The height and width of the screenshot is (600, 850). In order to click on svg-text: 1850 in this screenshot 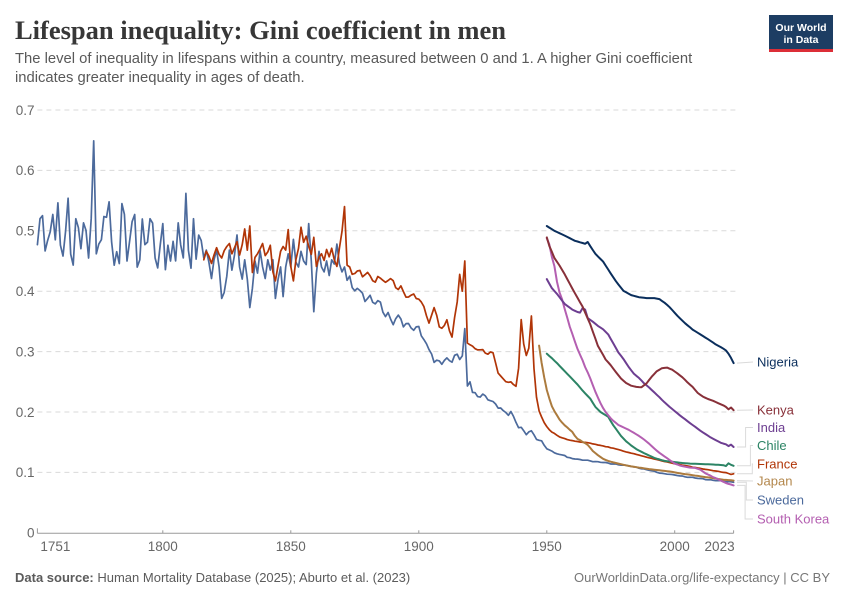, I will do `click(291, 546)`.